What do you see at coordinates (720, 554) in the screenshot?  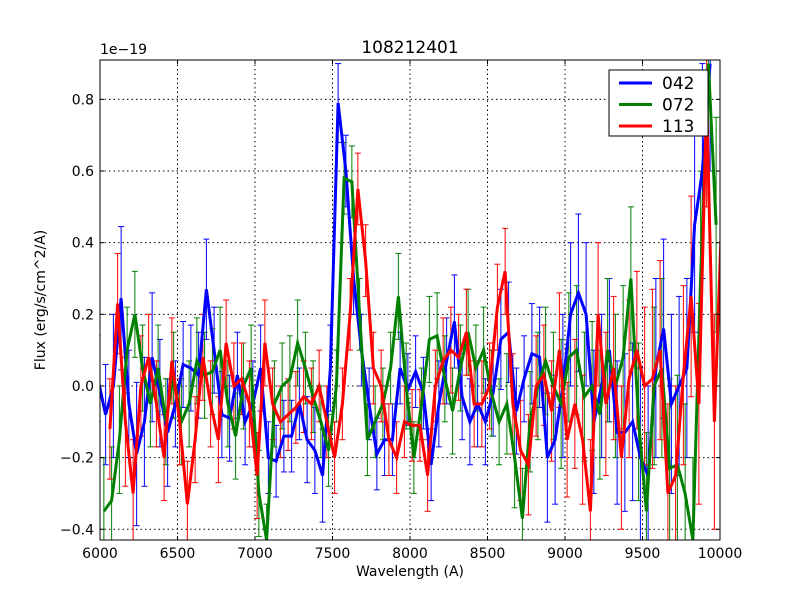 I see `x-tick-label: 10000` at bounding box center [720, 554].